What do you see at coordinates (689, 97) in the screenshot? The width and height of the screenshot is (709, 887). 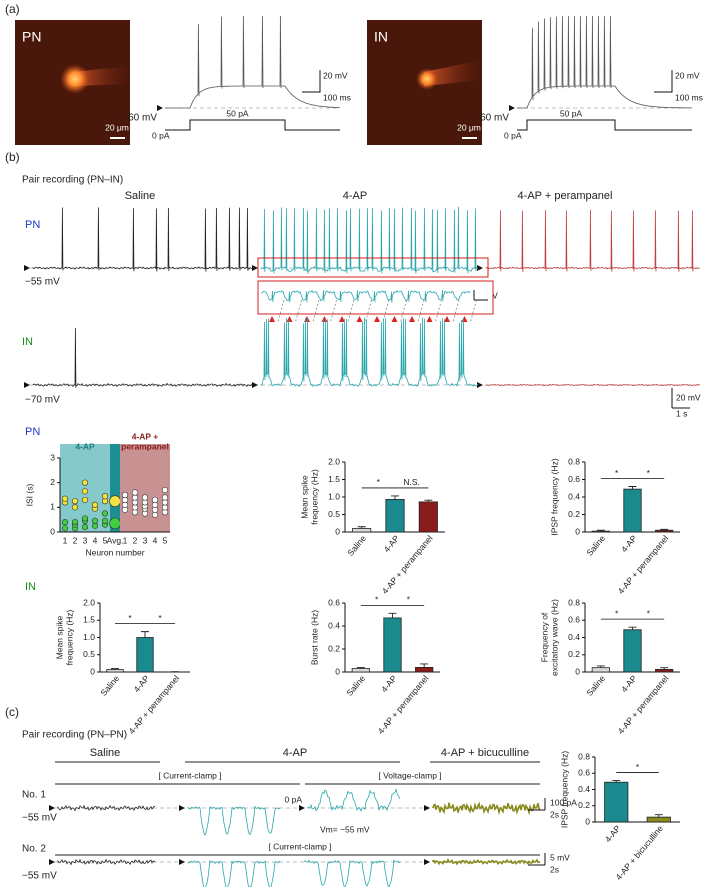 I see `scale-label: 100 ms` at bounding box center [689, 97].